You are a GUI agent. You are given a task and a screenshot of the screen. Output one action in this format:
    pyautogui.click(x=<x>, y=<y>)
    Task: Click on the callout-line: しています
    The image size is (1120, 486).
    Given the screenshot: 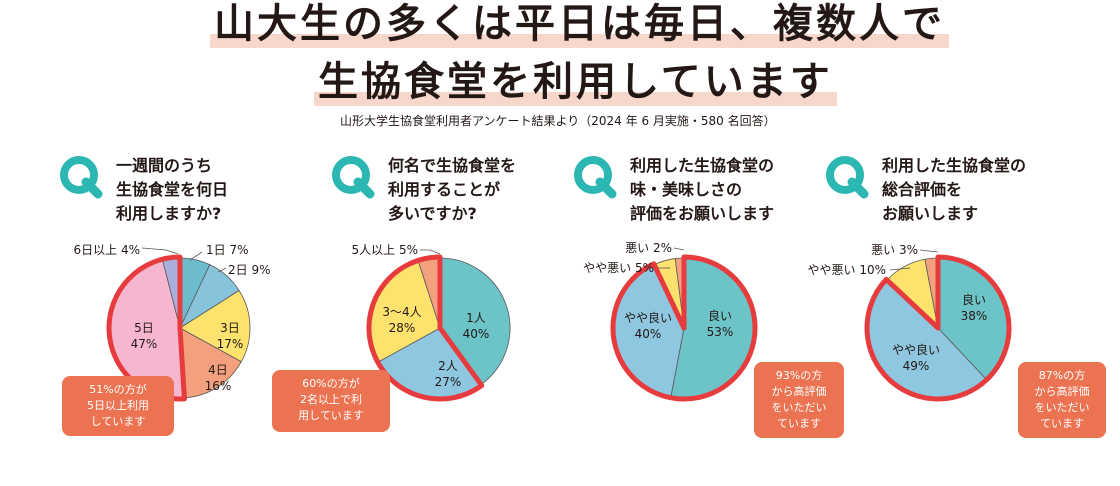 What is the action you would take?
    pyautogui.click(x=118, y=421)
    